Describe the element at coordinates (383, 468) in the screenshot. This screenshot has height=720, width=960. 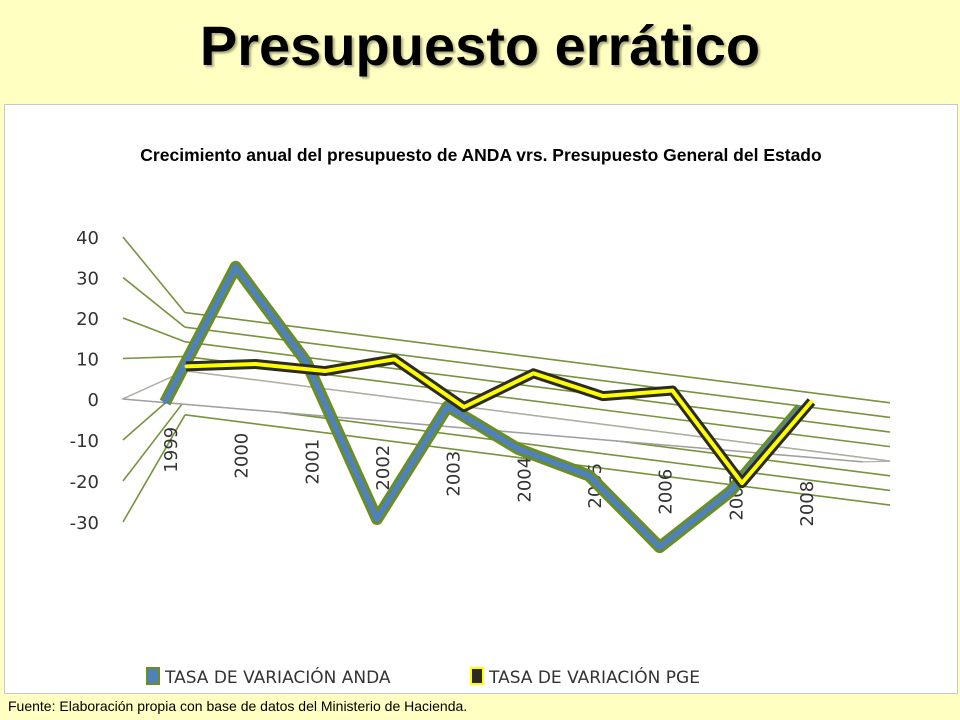
I see `x-tick-label: 2002` at that location.